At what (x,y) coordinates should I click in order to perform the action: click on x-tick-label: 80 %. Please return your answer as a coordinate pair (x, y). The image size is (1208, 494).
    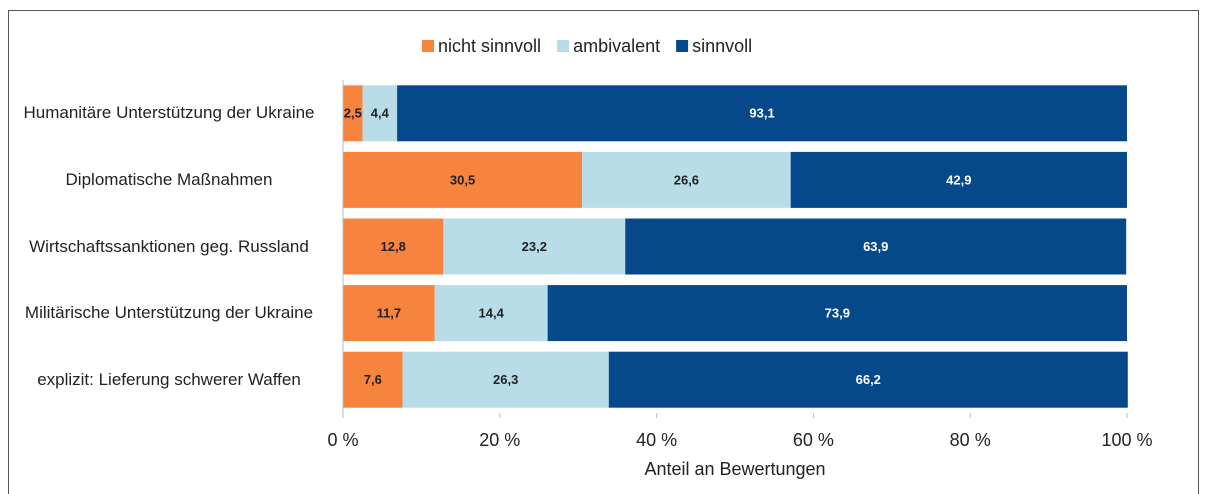
    Looking at the image, I should click on (970, 440).